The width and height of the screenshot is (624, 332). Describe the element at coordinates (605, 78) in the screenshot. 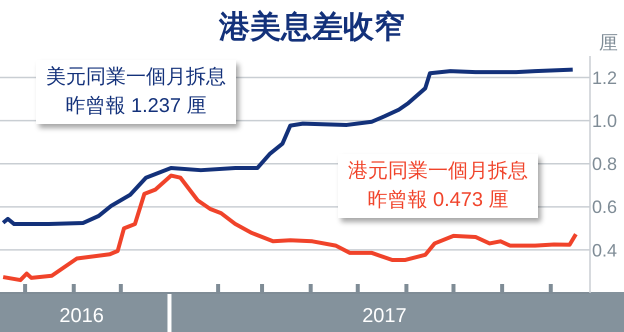

I see `y-tick-label: 1.2` at that location.